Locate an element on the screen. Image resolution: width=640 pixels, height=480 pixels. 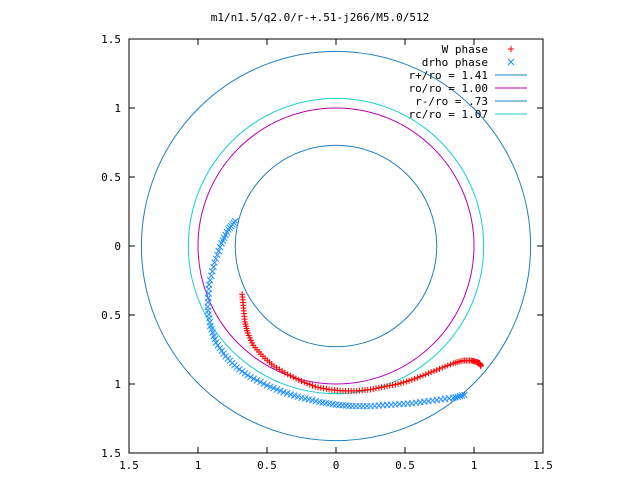
legend-entry: rc/ro = 1.07 is located at coordinates (468, 114).